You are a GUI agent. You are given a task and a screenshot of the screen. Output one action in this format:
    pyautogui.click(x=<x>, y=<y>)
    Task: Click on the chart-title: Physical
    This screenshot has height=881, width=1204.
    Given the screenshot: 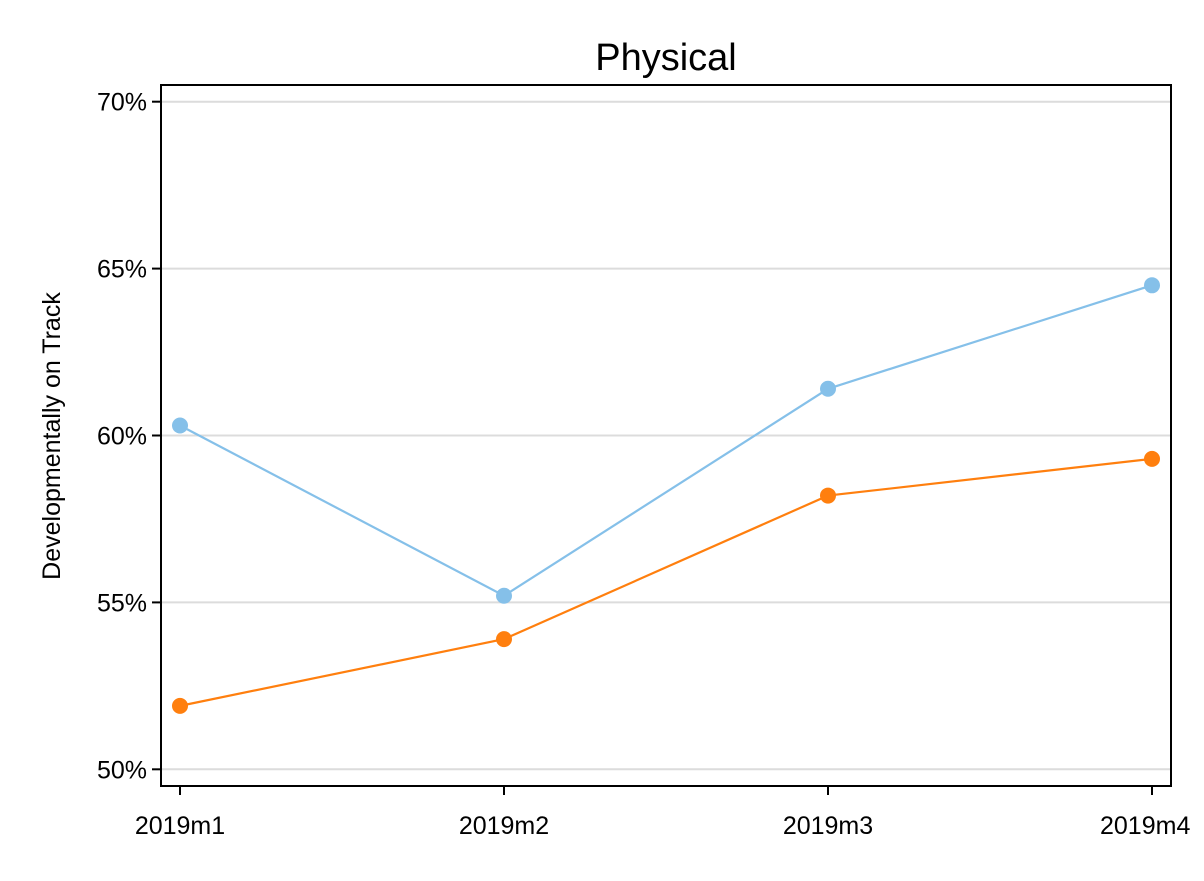 What is the action you would take?
    pyautogui.click(x=666, y=58)
    